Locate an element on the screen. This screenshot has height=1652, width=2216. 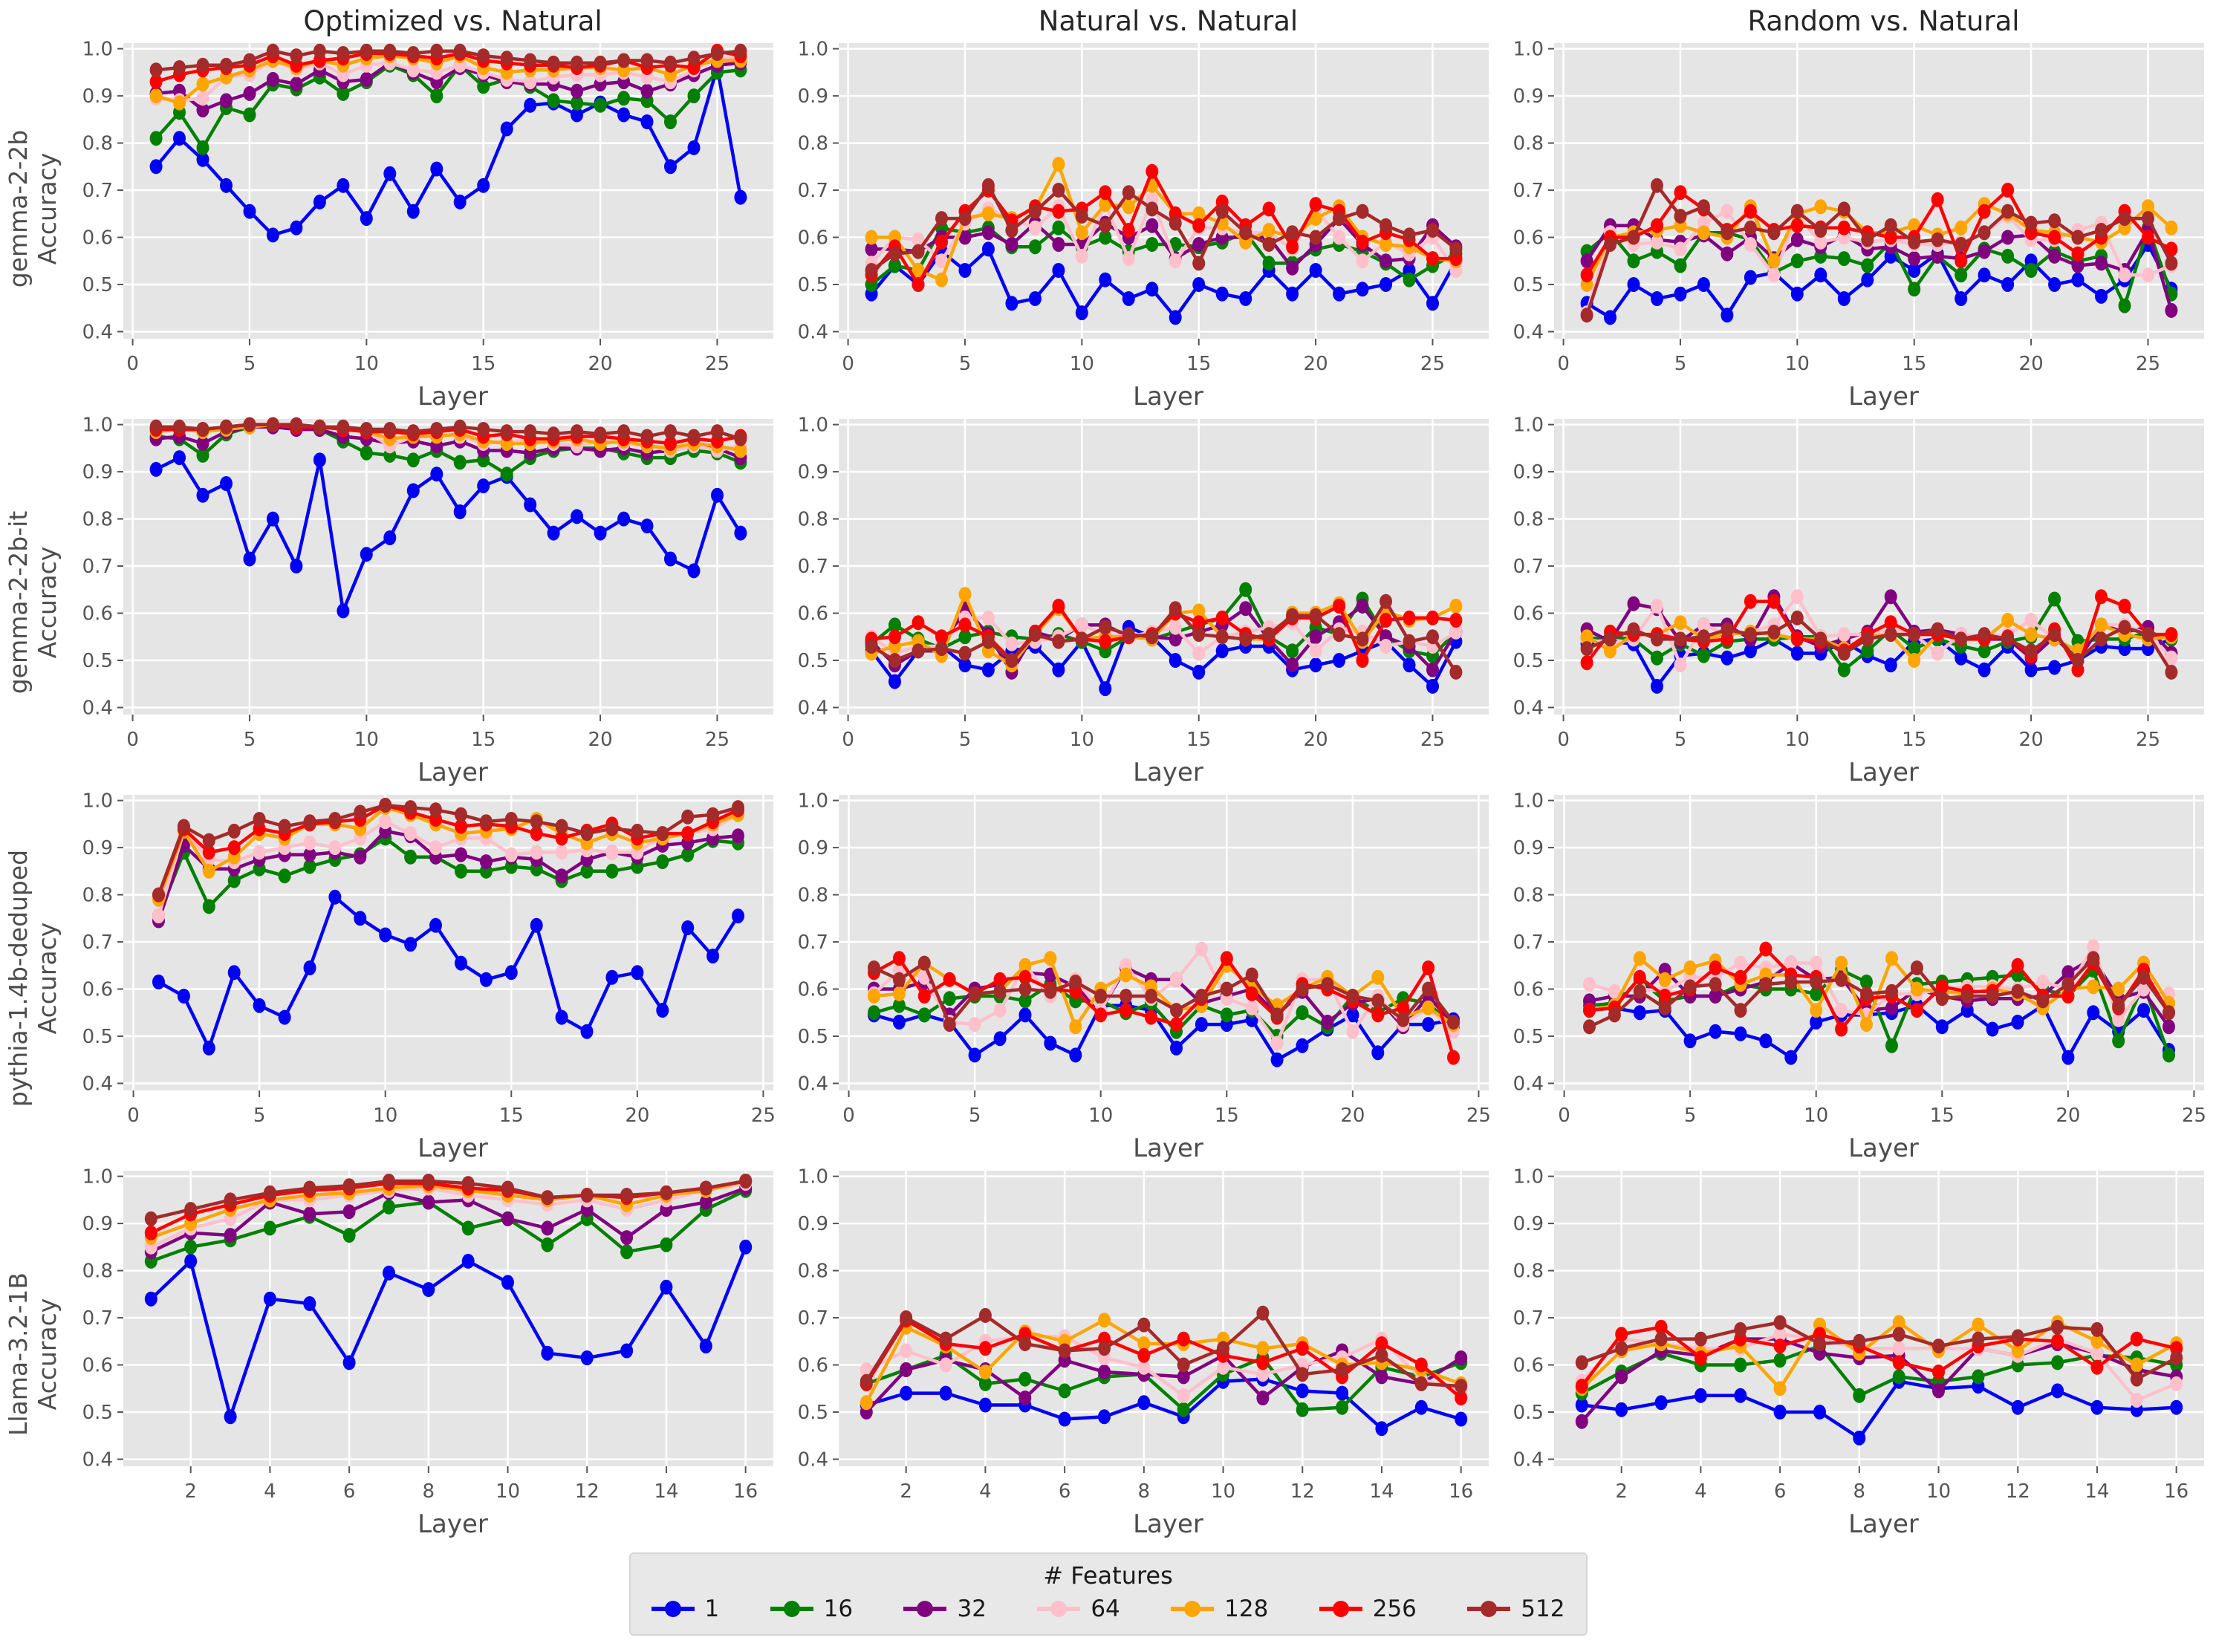
chart-cell: 0.4 0.5 0.6 0.7 0.8 0.9 1.0 2 4 6 8 10 12 14 16 Layer is located at coordinates (1855, 1354).